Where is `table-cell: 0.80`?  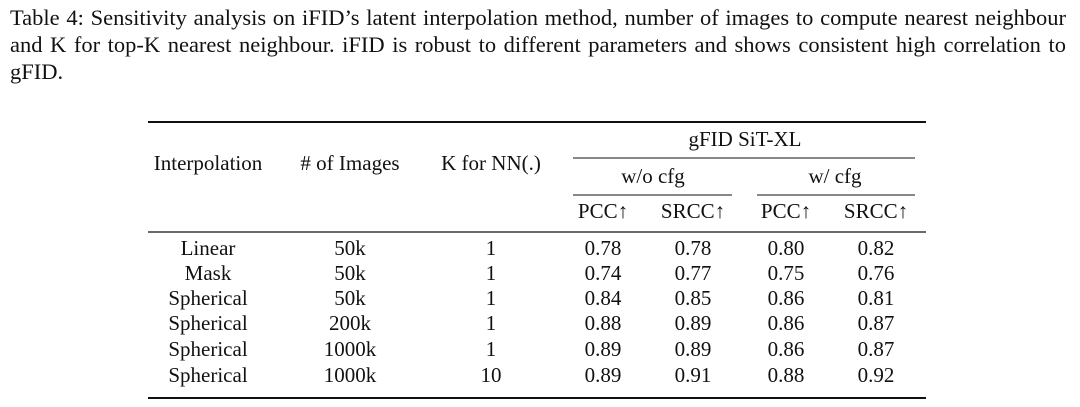 table-cell: 0.80 is located at coordinates (786, 248).